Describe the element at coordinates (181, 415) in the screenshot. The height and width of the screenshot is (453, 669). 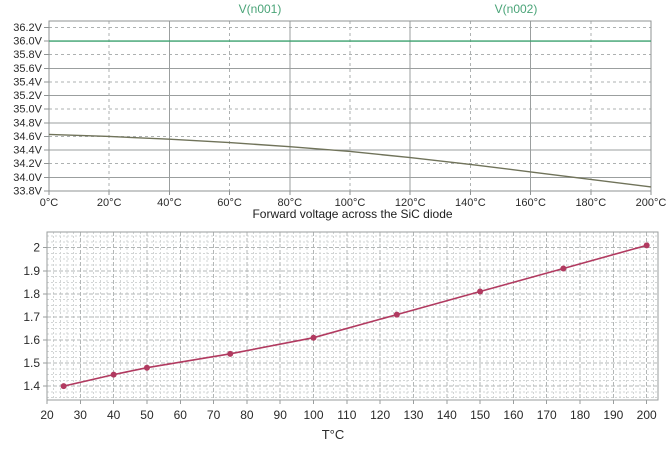
I see `x-tick-label: 60` at that location.